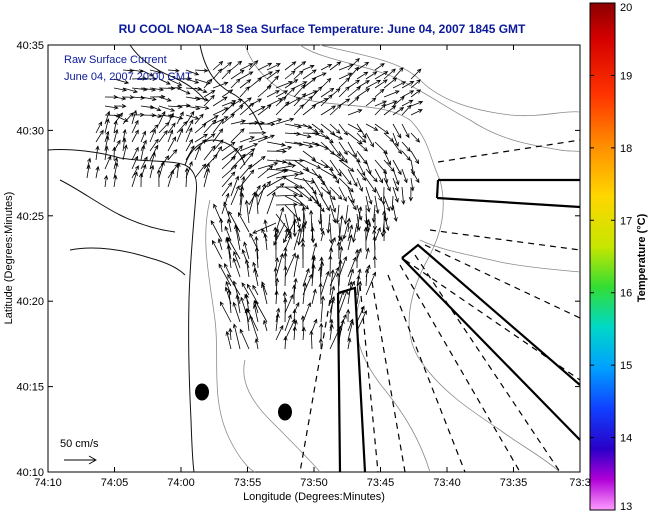 This screenshot has height=518, width=651. Describe the element at coordinates (602, 256) in the screenshot. I see `colorbar` at that location.